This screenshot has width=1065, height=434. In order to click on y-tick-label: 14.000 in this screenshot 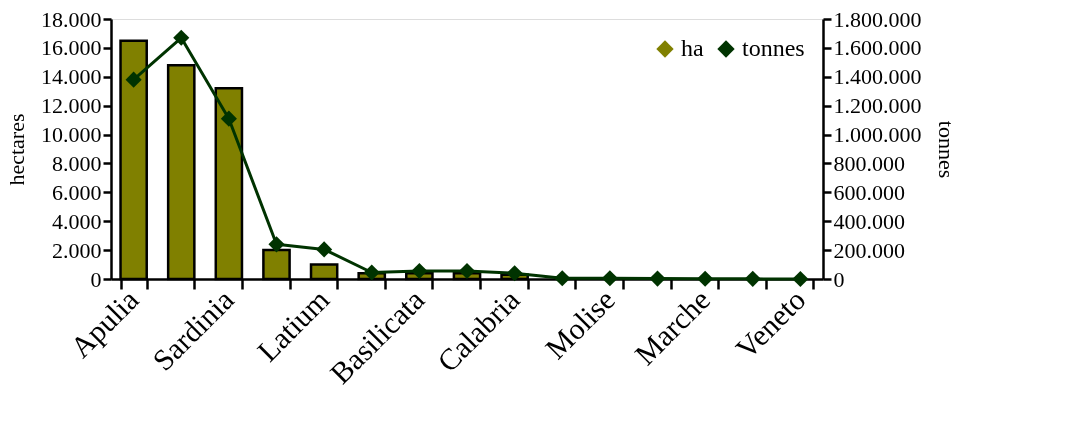, I will do `click(71, 77)`.